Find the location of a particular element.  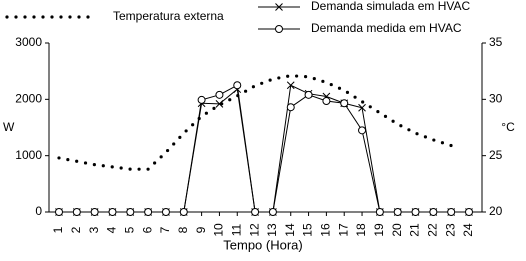

y2-tick-label: 25 is located at coordinates (496, 155).